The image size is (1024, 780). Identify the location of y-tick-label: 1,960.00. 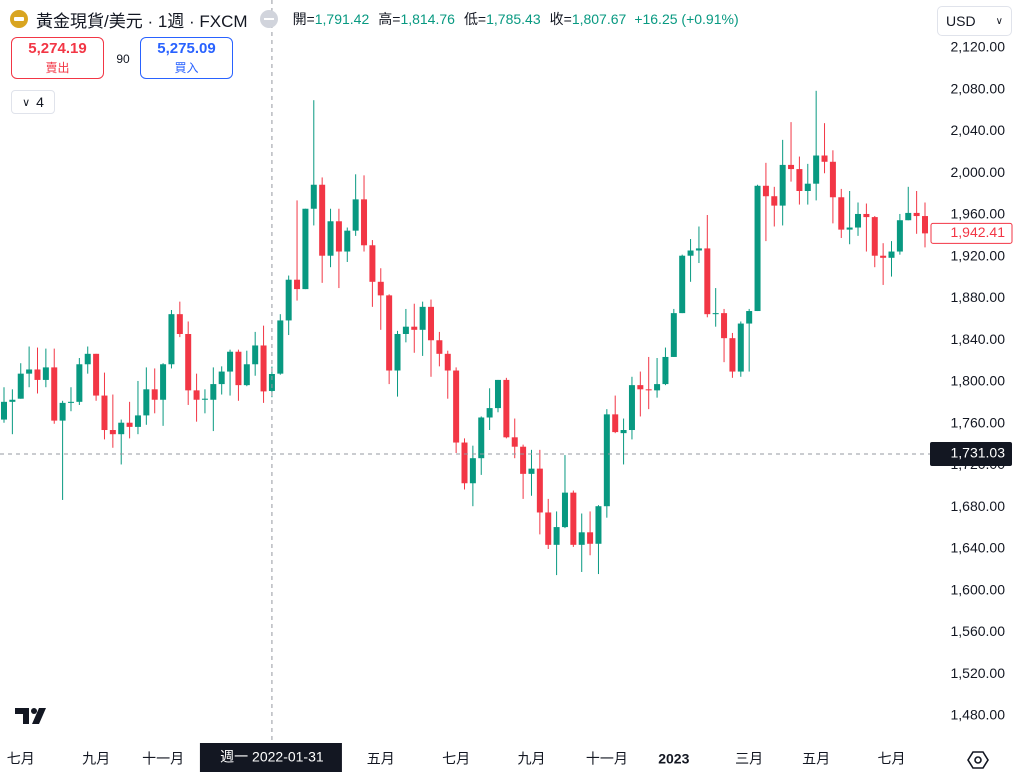
(978, 214).